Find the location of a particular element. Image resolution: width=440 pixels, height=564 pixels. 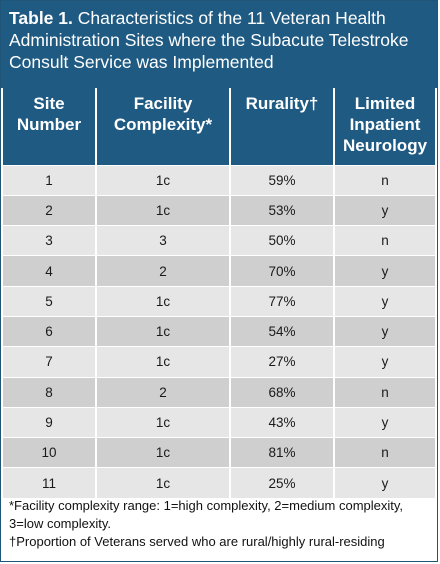

table-row: 5 1c 77% y is located at coordinates (219, 301).